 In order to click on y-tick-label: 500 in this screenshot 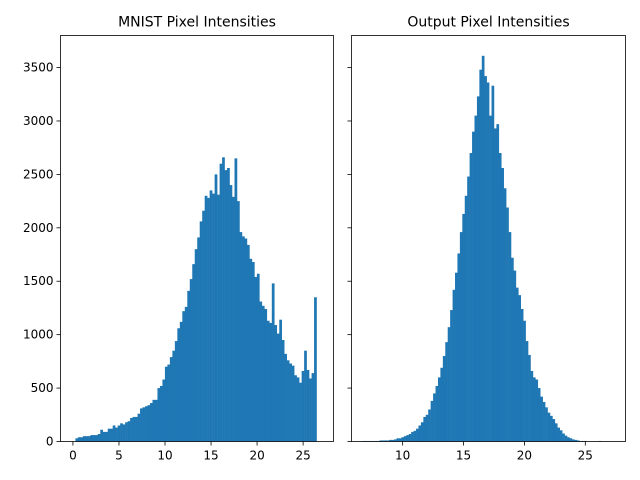, I will do `click(42, 388)`.